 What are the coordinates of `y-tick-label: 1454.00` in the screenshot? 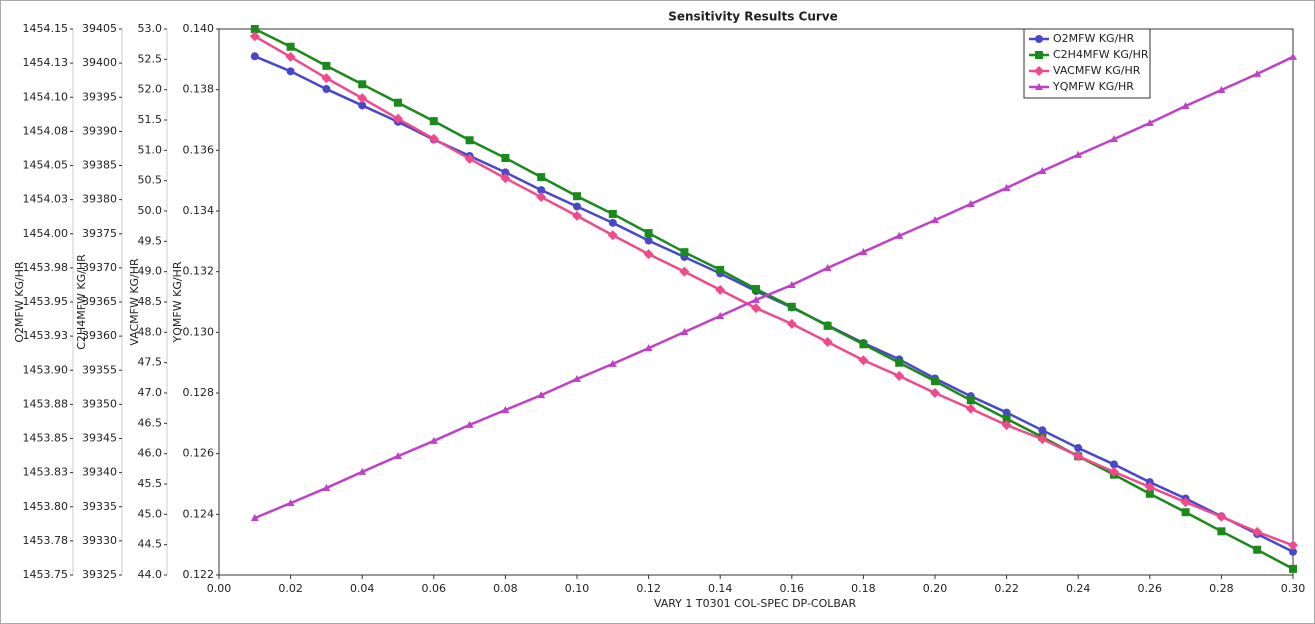 It's located at (46, 233).